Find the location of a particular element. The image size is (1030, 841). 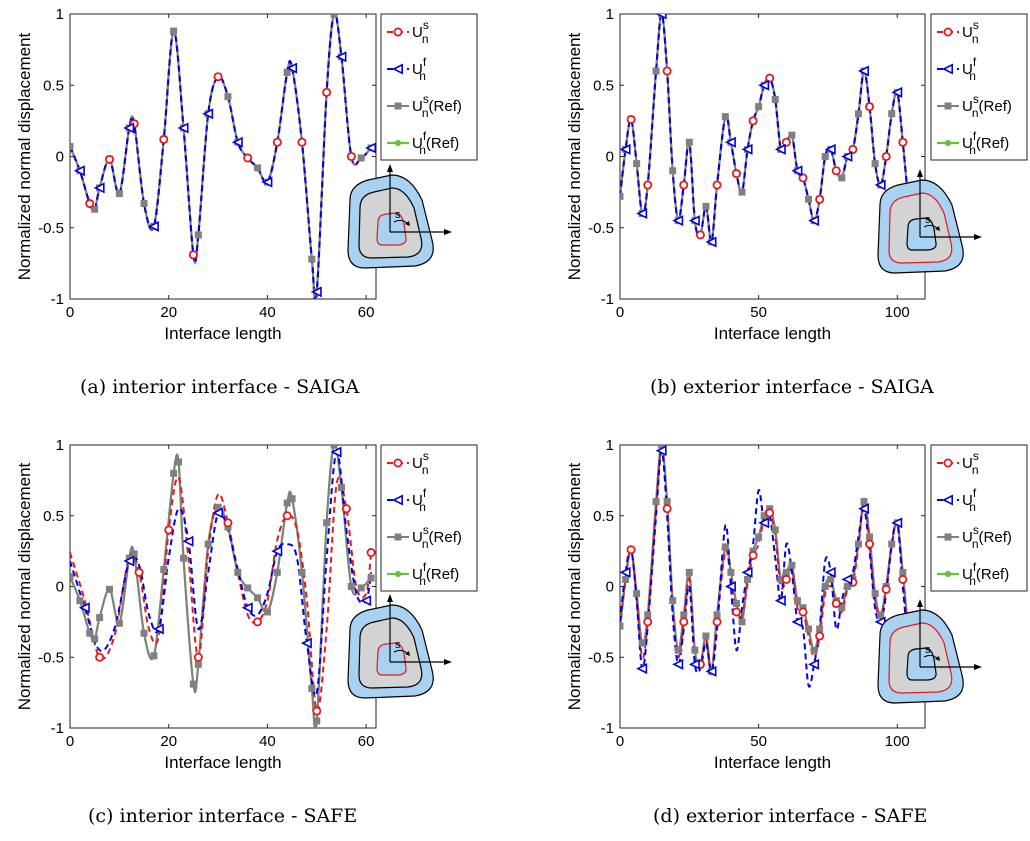

plot-series is located at coordinates (223, 156).